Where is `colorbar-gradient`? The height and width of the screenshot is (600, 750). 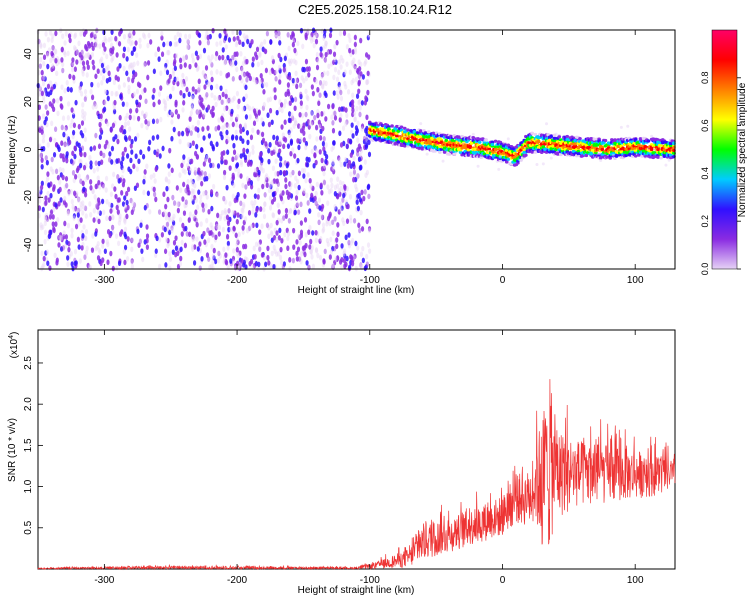 colorbar-gradient is located at coordinates (724, 149).